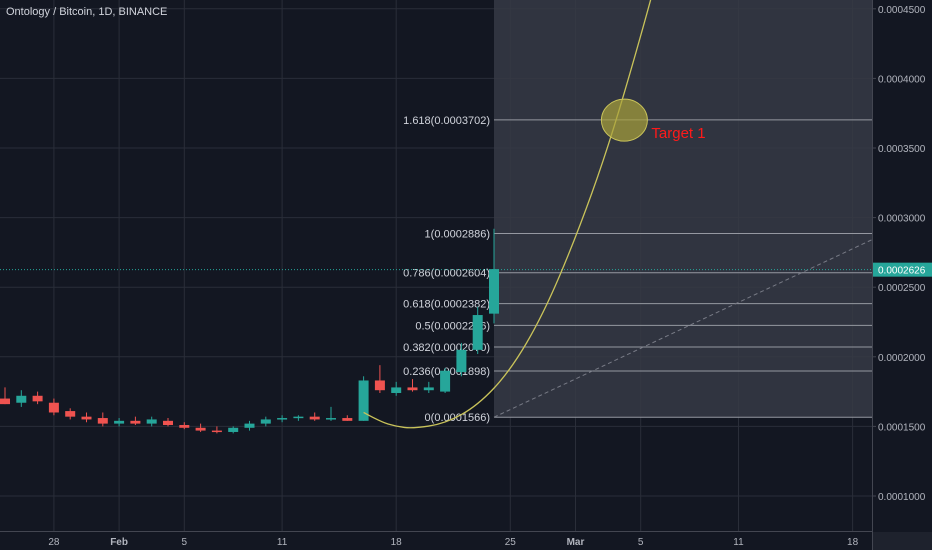 The image size is (932, 550). What do you see at coordinates (119, 542) in the screenshot?
I see `time-tick-label: Feb` at bounding box center [119, 542].